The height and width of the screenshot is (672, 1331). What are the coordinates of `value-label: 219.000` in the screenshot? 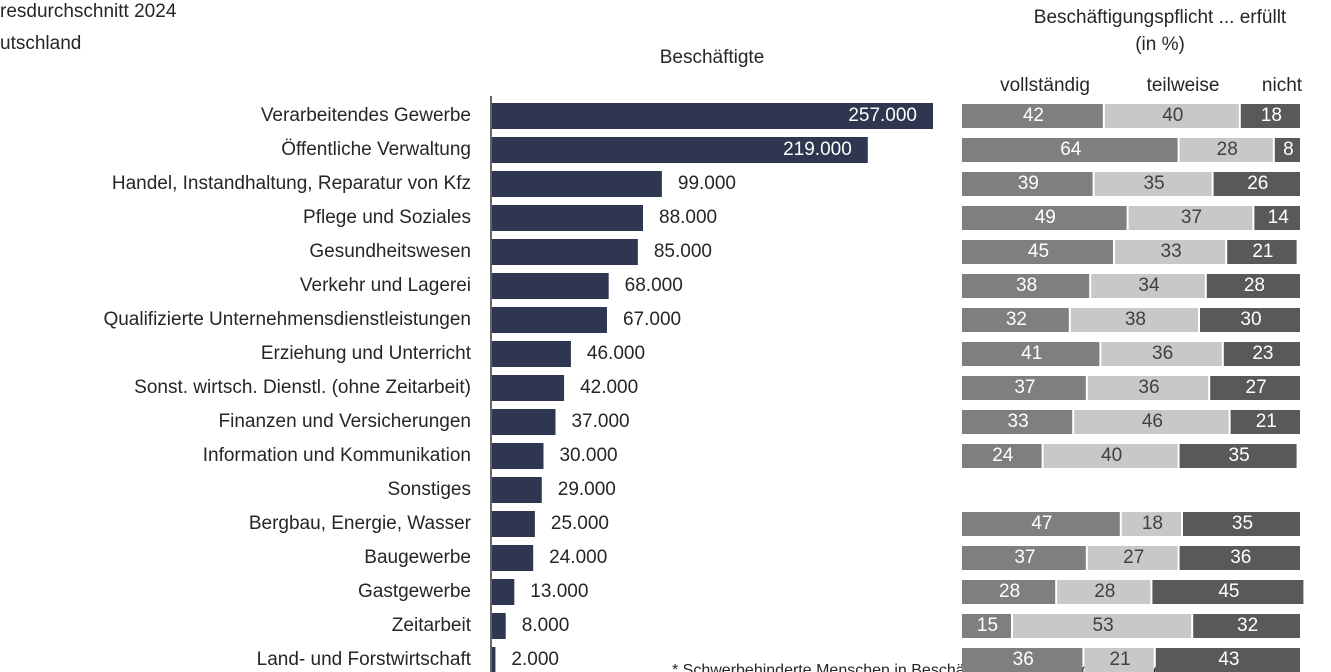 It's located at (817, 149).